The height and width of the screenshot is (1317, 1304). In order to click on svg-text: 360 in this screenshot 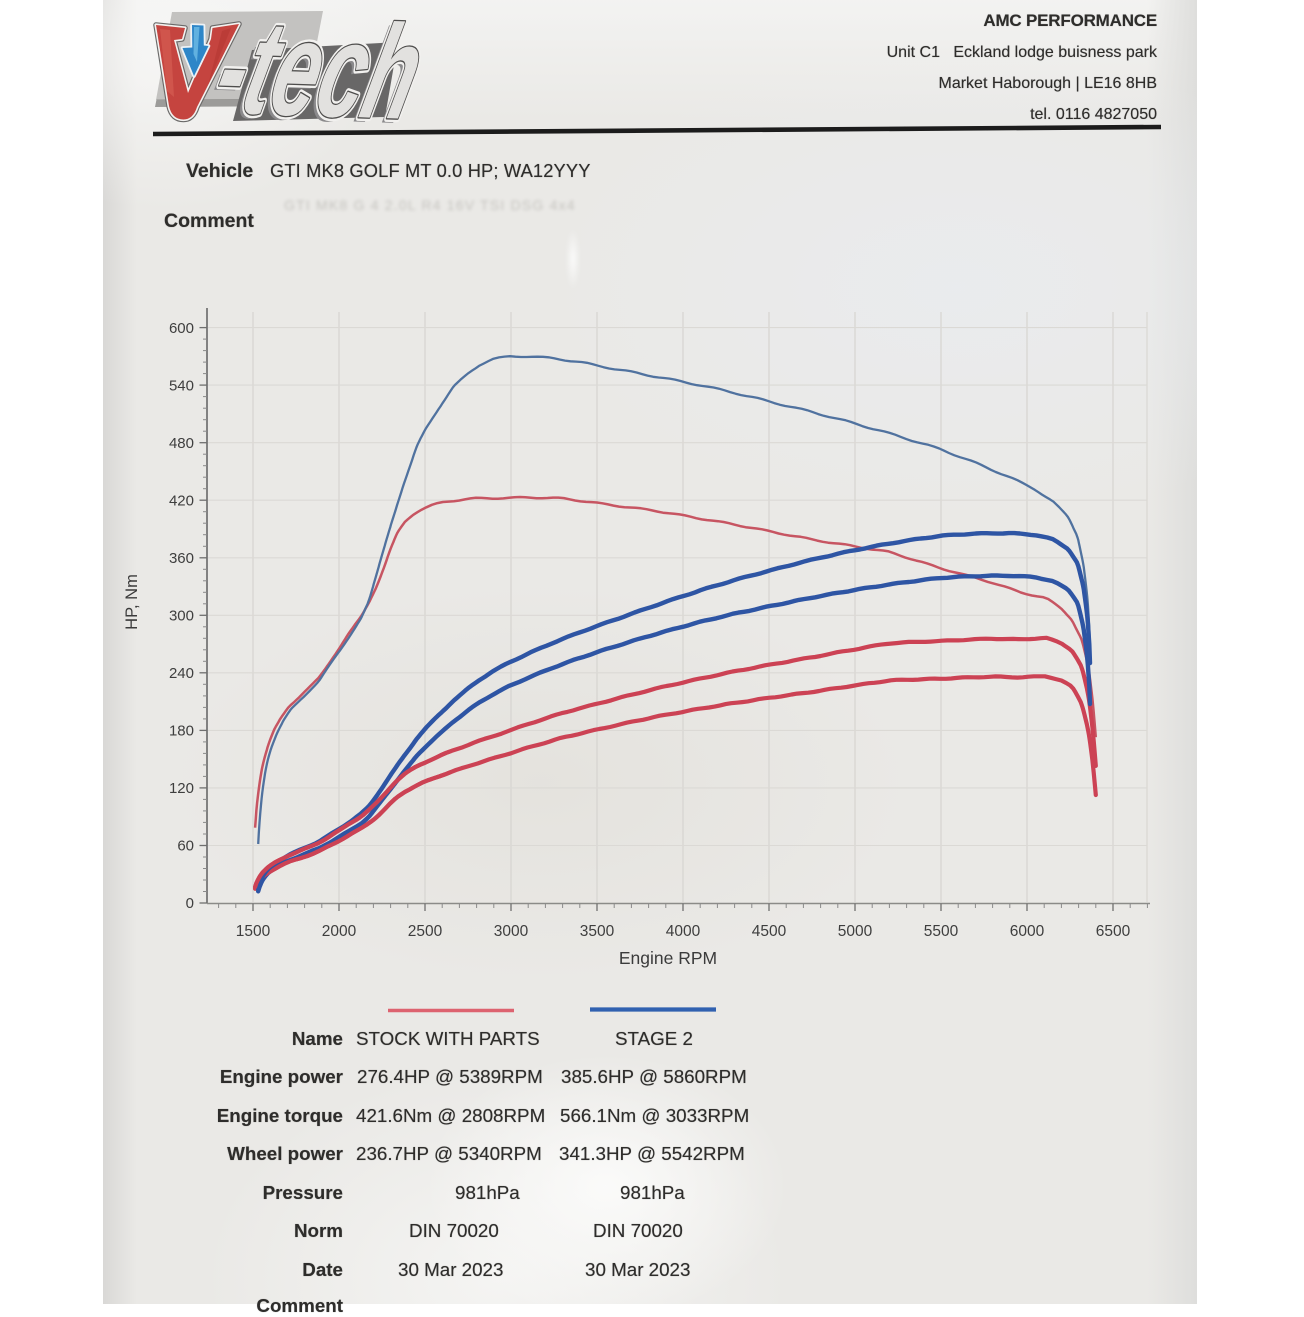, I will do `click(181, 558)`.